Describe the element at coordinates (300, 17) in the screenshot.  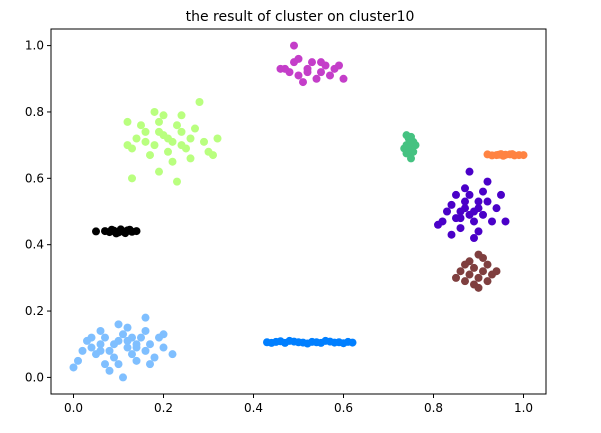
I see `chart-title: the result of cluster on cluster10` at that location.